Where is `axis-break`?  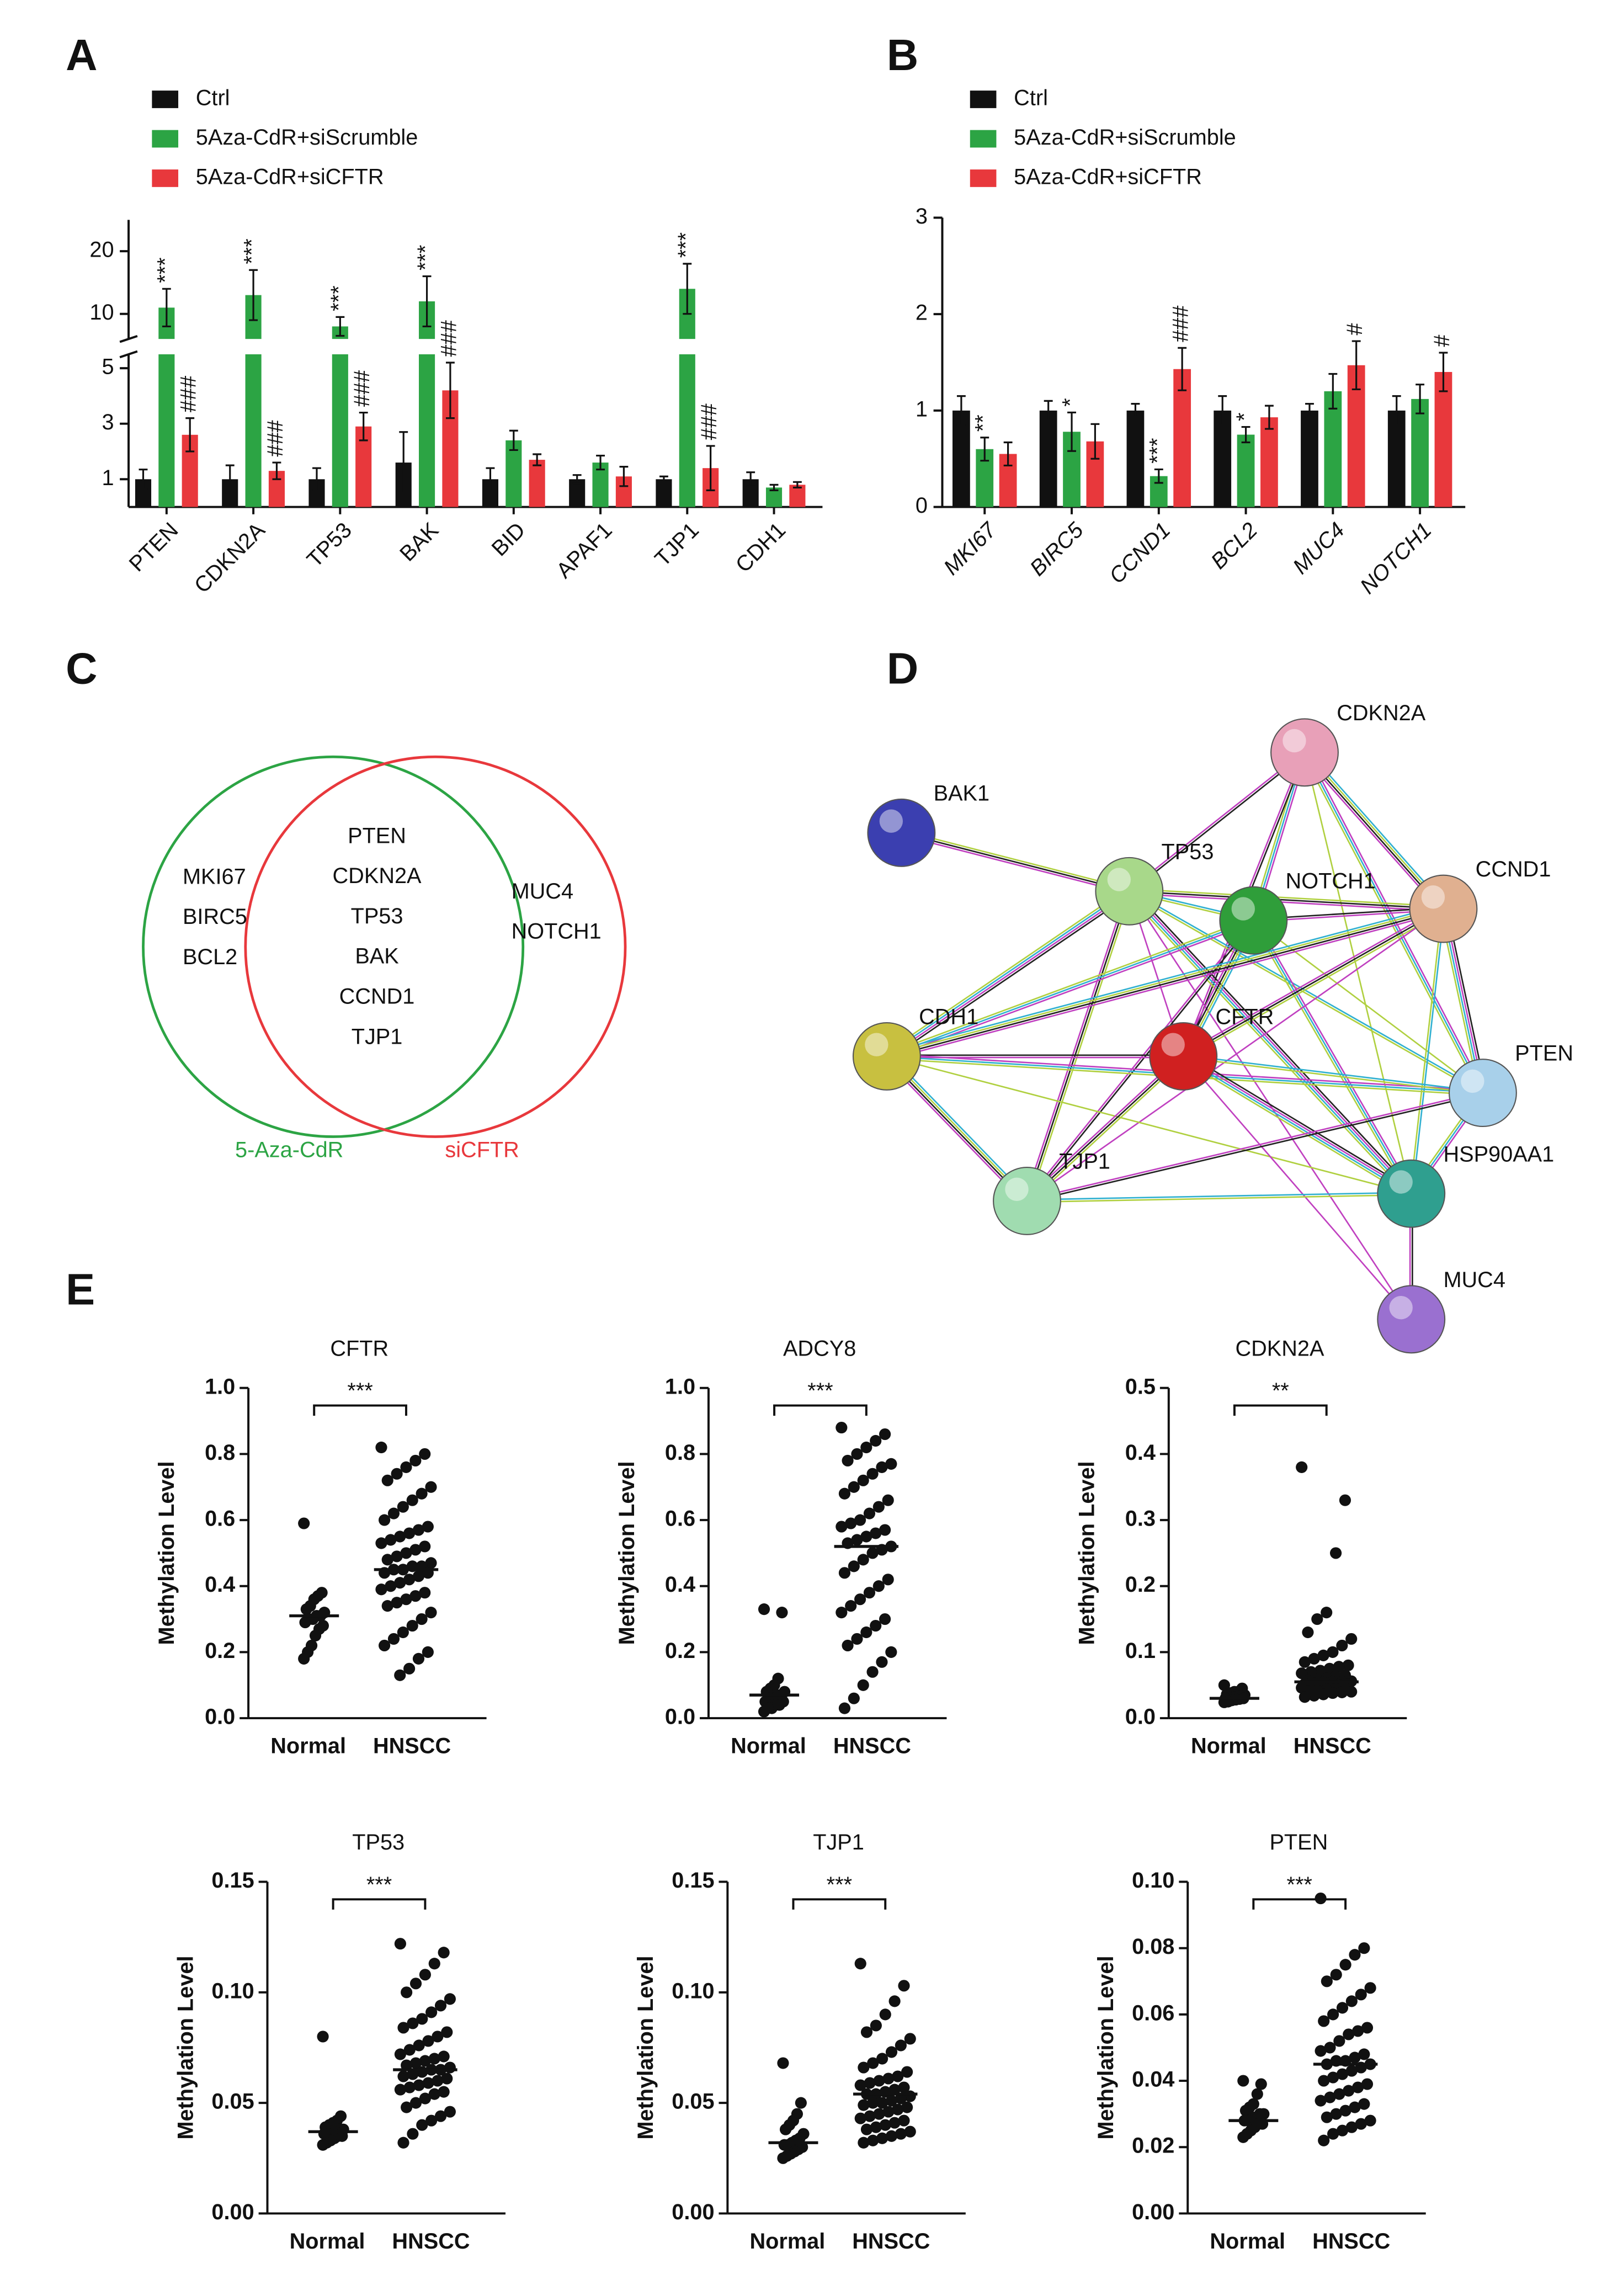 axis-break is located at coordinates (128, 339).